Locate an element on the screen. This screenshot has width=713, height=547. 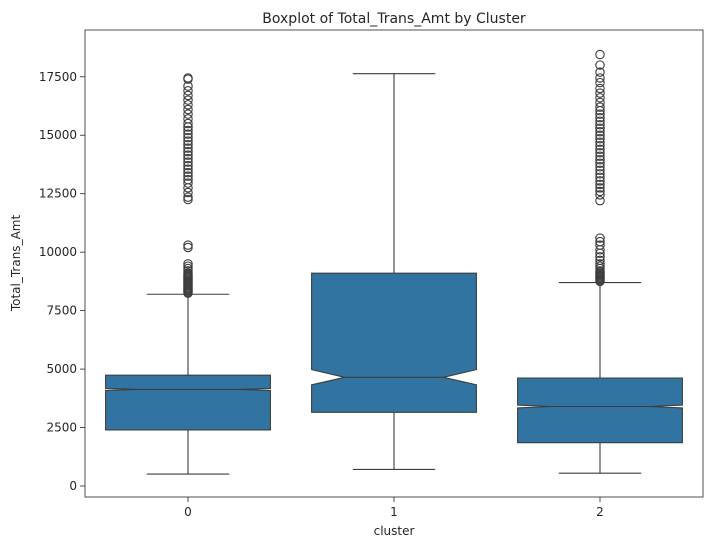
y-tick-label: 5000 is located at coordinates (61, 369).